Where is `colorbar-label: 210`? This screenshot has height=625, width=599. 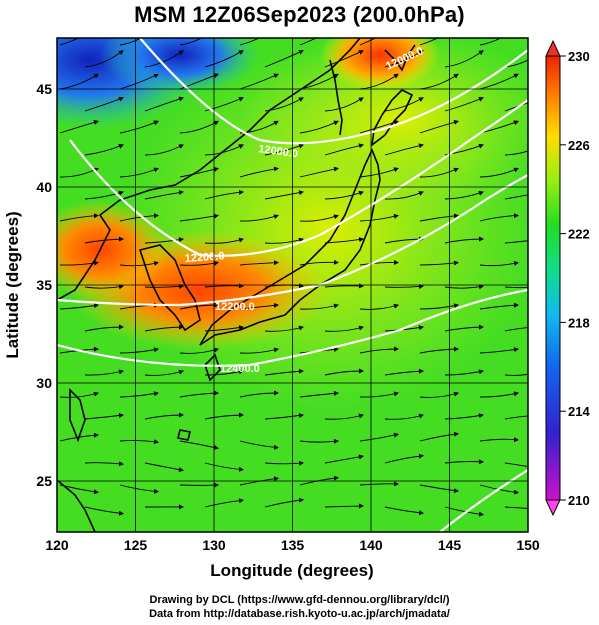
colorbar-label: 210 is located at coordinates (579, 500).